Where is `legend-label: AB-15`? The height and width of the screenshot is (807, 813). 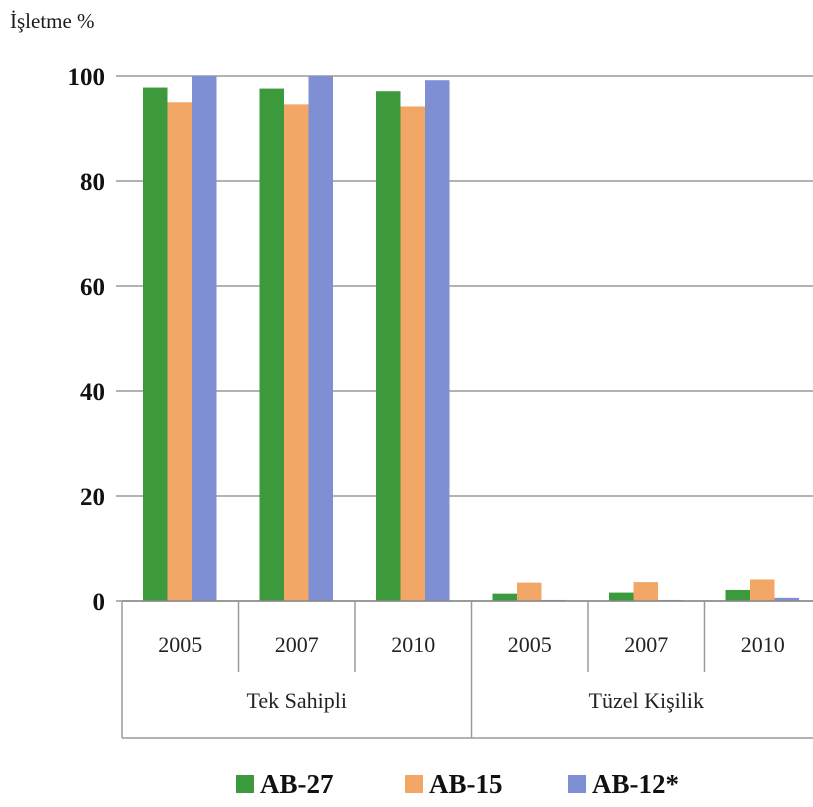 legend-label: AB-15 is located at coordinates (466, 784).